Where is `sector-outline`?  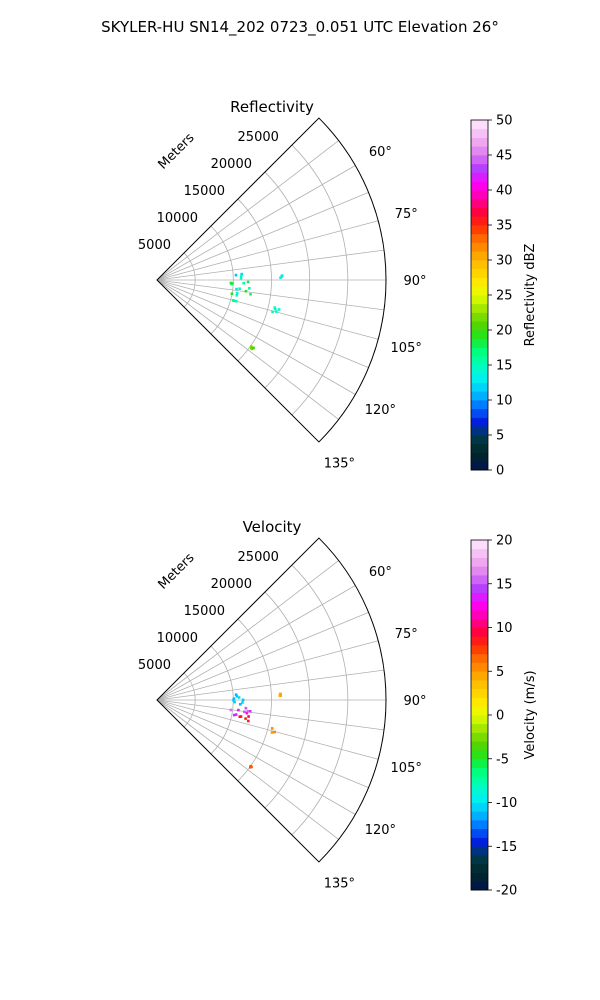 sector-outline is located at coordinates (271, 700).